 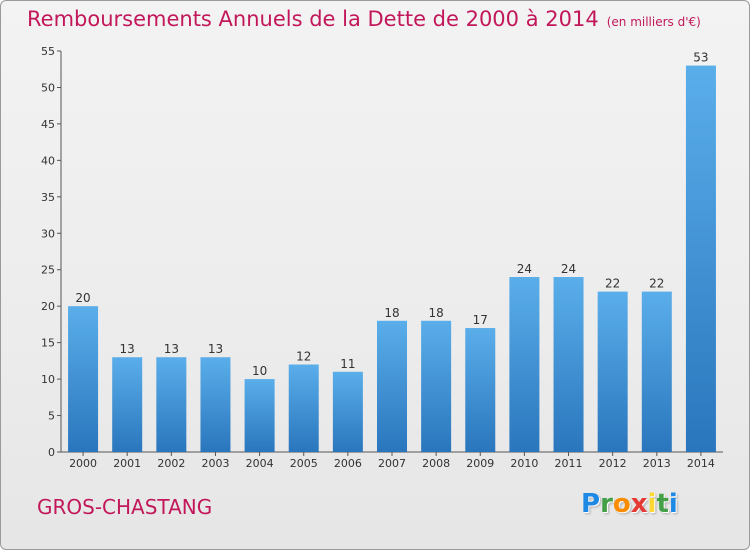 What do you see at coordinates (700, 58) in the screenshot?
I see `data-label: 53` at bounding box center [700, 58].